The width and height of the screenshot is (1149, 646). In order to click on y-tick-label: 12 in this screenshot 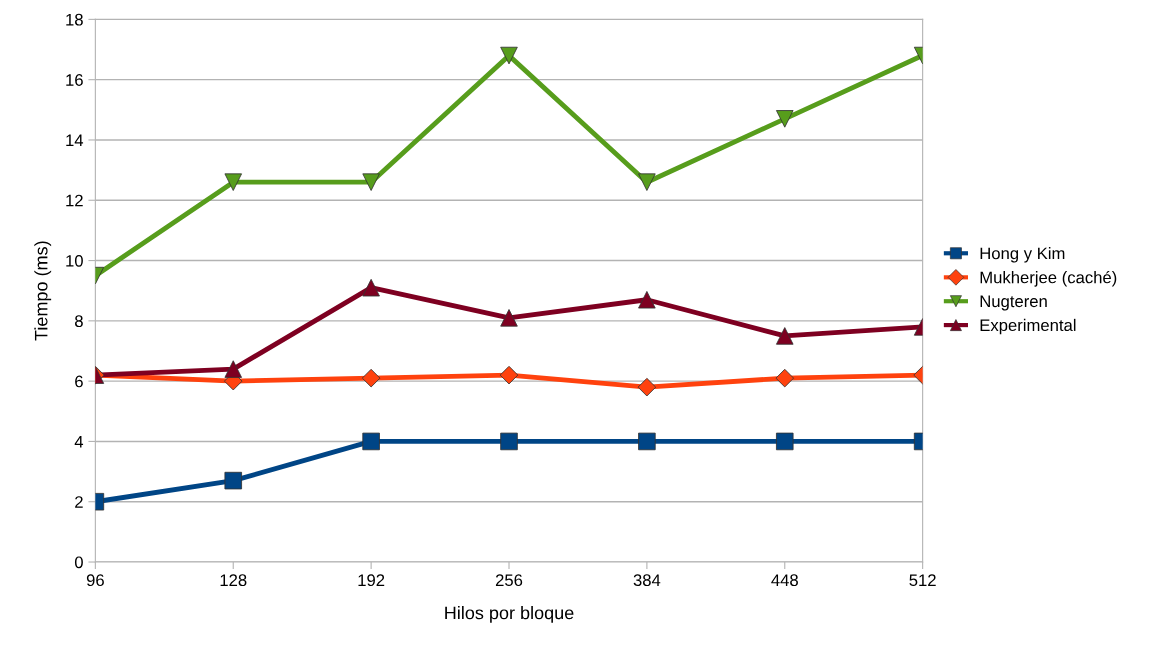, I will do `click(74, 200)`.